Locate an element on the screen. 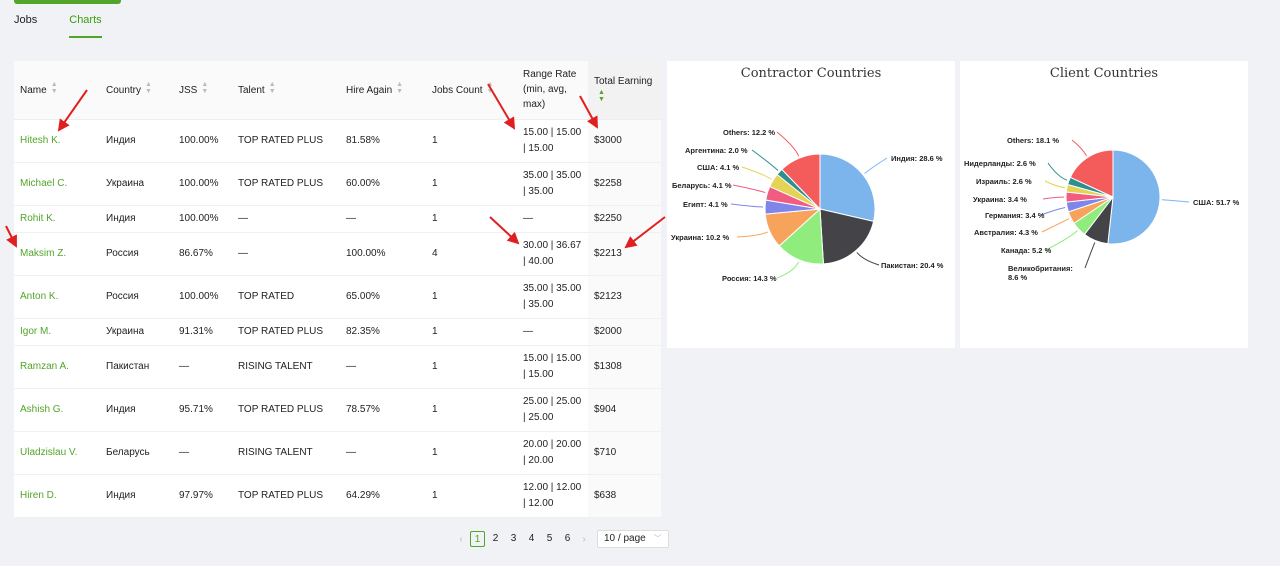  cell-name-value: Igor M. is located at coordinates (36, 331).